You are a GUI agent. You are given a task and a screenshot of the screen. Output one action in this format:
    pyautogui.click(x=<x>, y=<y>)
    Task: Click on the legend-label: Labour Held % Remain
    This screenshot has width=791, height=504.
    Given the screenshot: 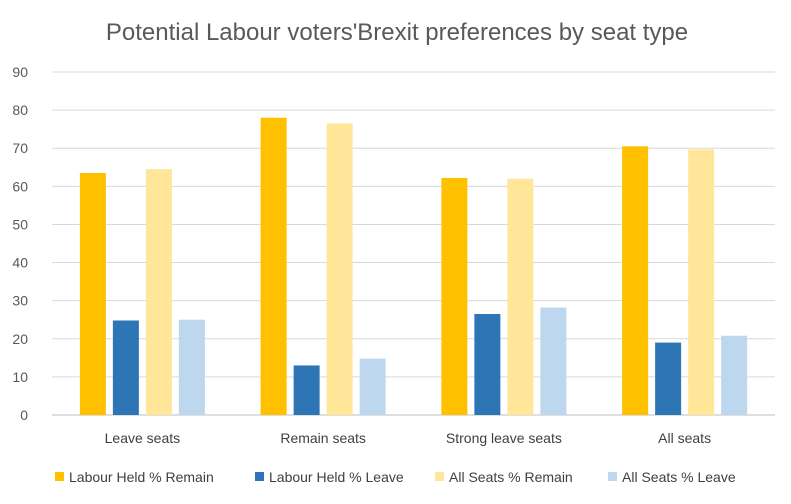 What is the action you would take?
    pyautogui.click(x=141, y=477)
    